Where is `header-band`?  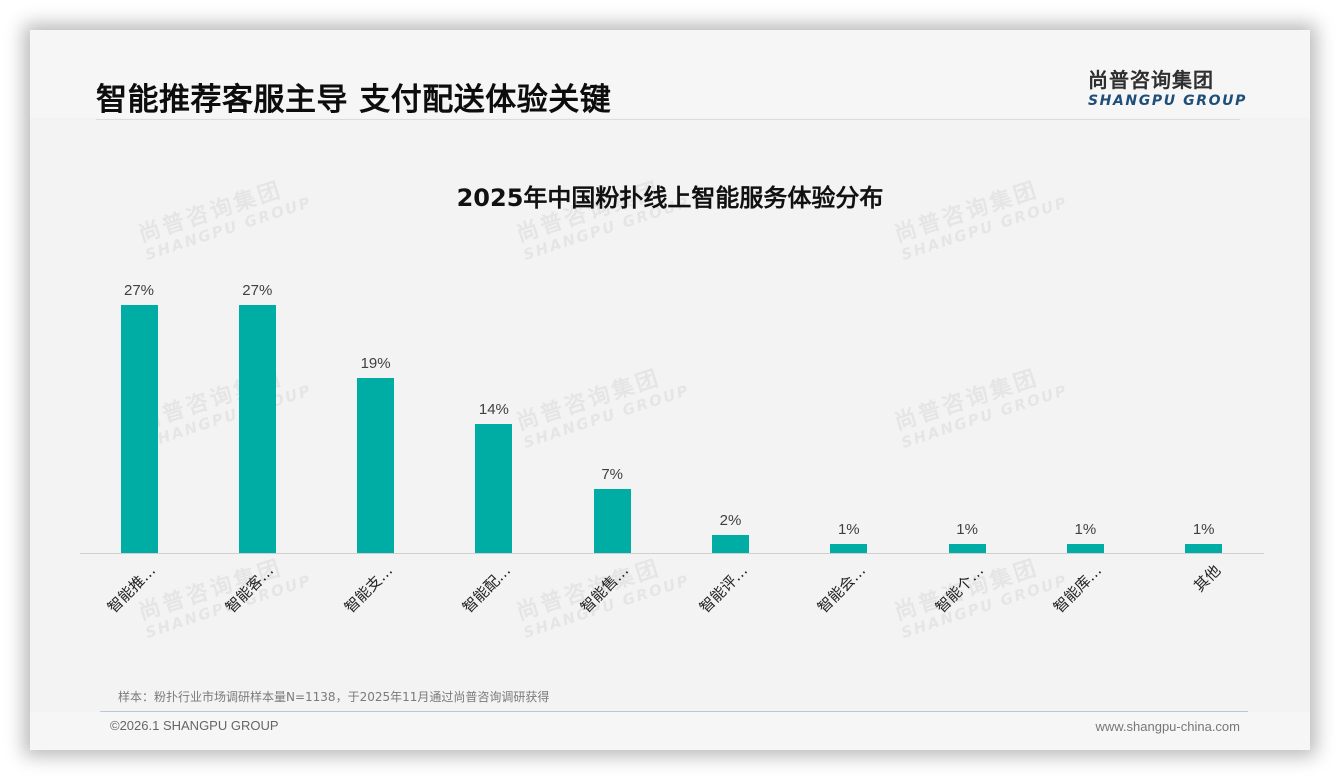
header-band is located at coordinates (670, 74).